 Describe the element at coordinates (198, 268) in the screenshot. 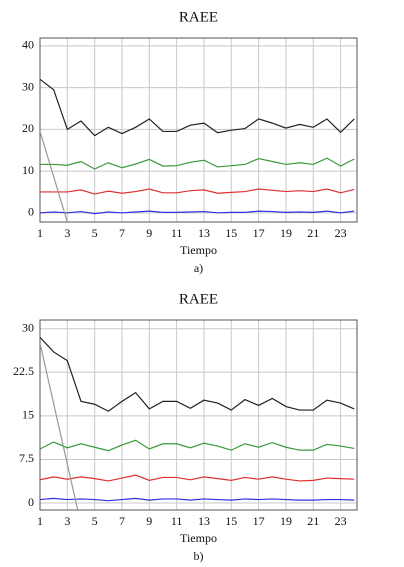

I see `caption: a)` at that location.